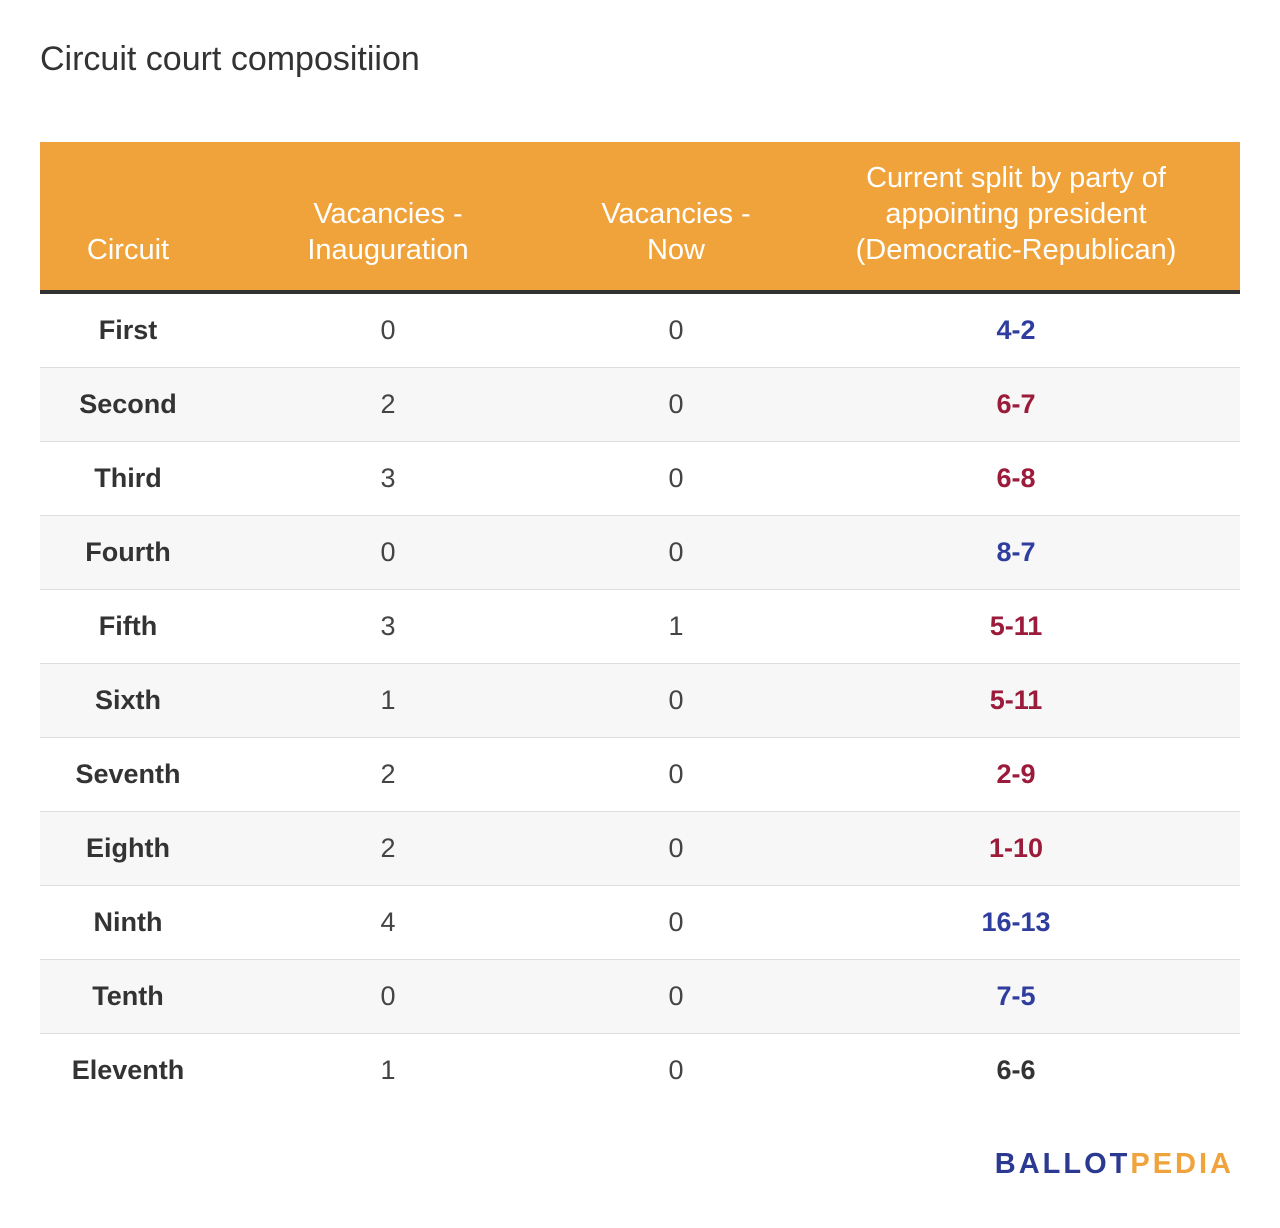  I want to click on cell-circuit: First, so click(128, 330).